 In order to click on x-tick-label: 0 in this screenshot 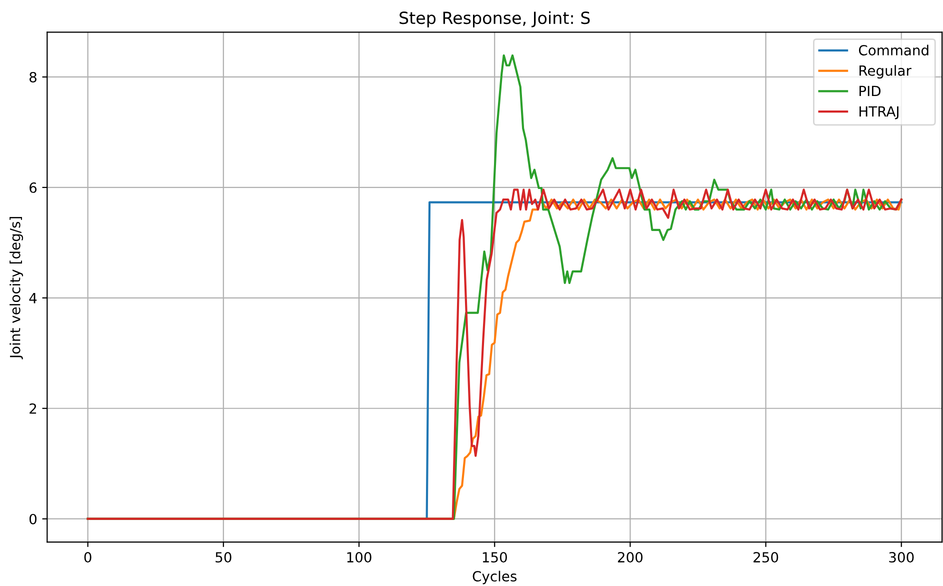, I will do `click(88, 557)`.